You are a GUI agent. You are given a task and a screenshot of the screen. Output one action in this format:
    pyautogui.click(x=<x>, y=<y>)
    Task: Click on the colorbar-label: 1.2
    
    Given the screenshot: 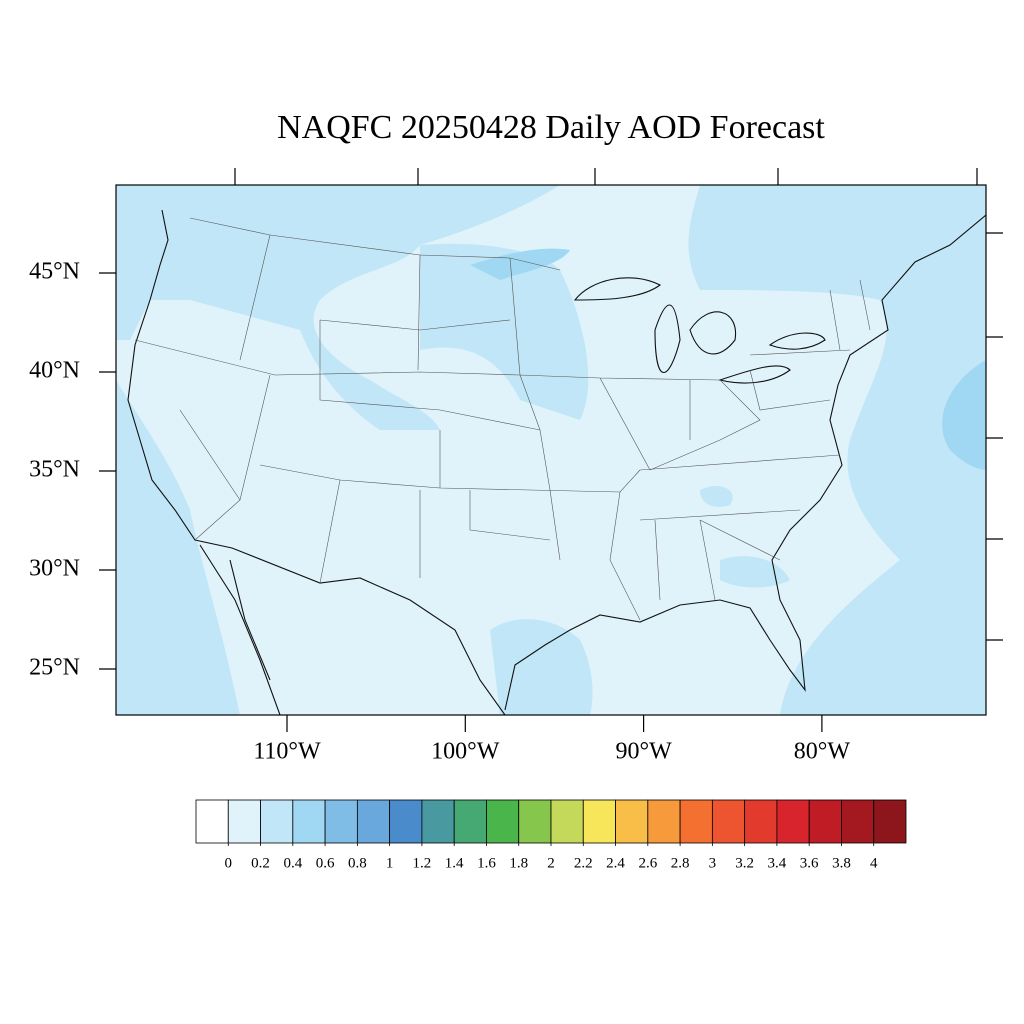 What is the action you would take?
    pyautogui.click(x=422, y=863)
    